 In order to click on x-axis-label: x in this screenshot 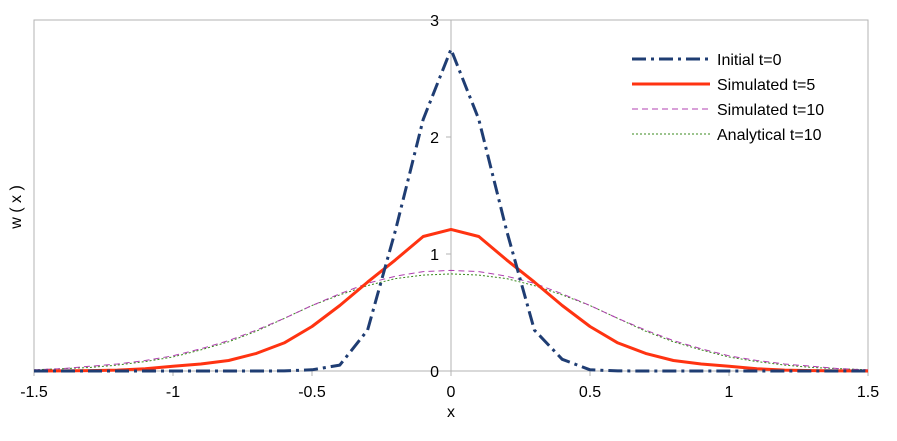, I will do `click(451, 412)`.